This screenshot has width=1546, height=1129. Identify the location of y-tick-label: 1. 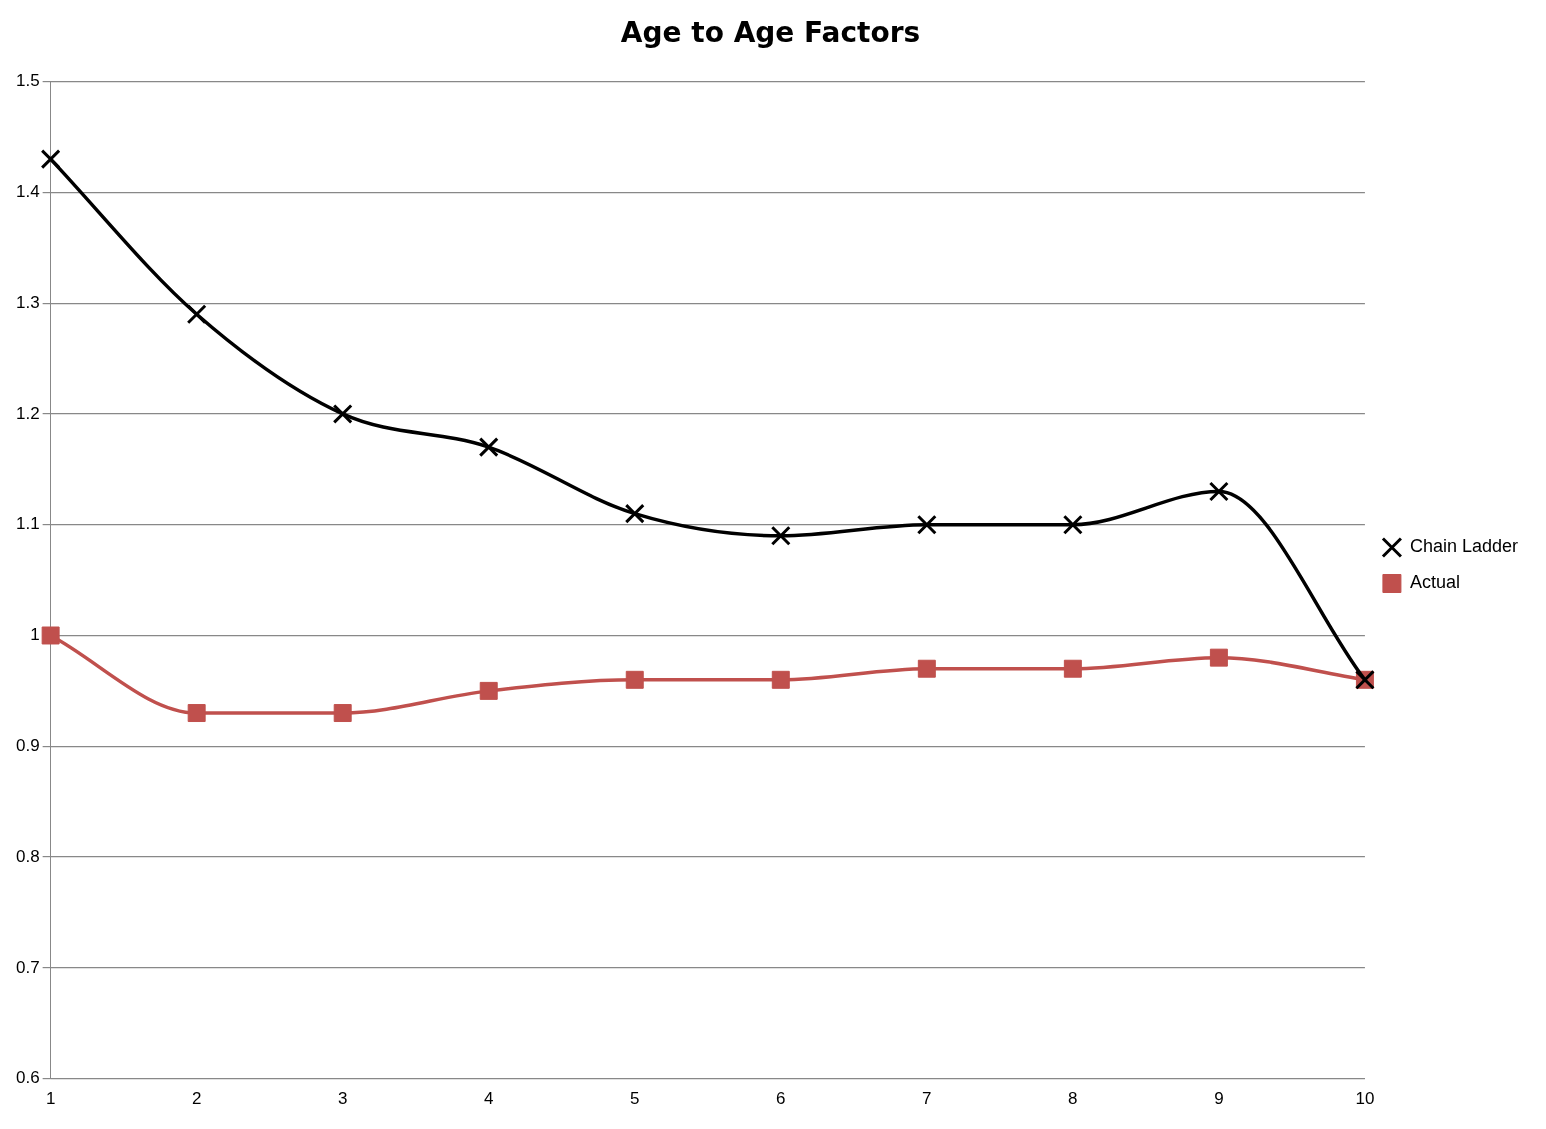
(35, 635).